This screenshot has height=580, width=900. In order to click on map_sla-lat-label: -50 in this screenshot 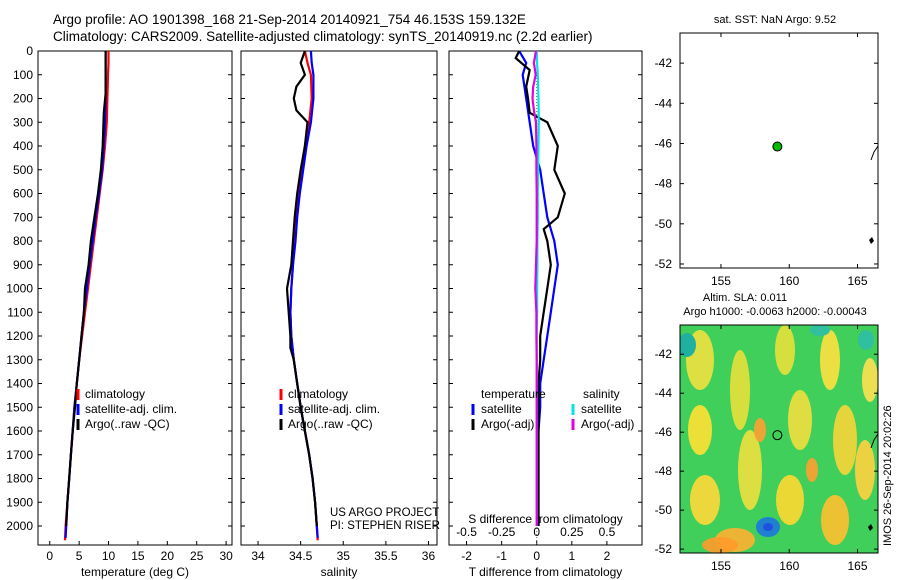, I will do `click(664, 510)`.